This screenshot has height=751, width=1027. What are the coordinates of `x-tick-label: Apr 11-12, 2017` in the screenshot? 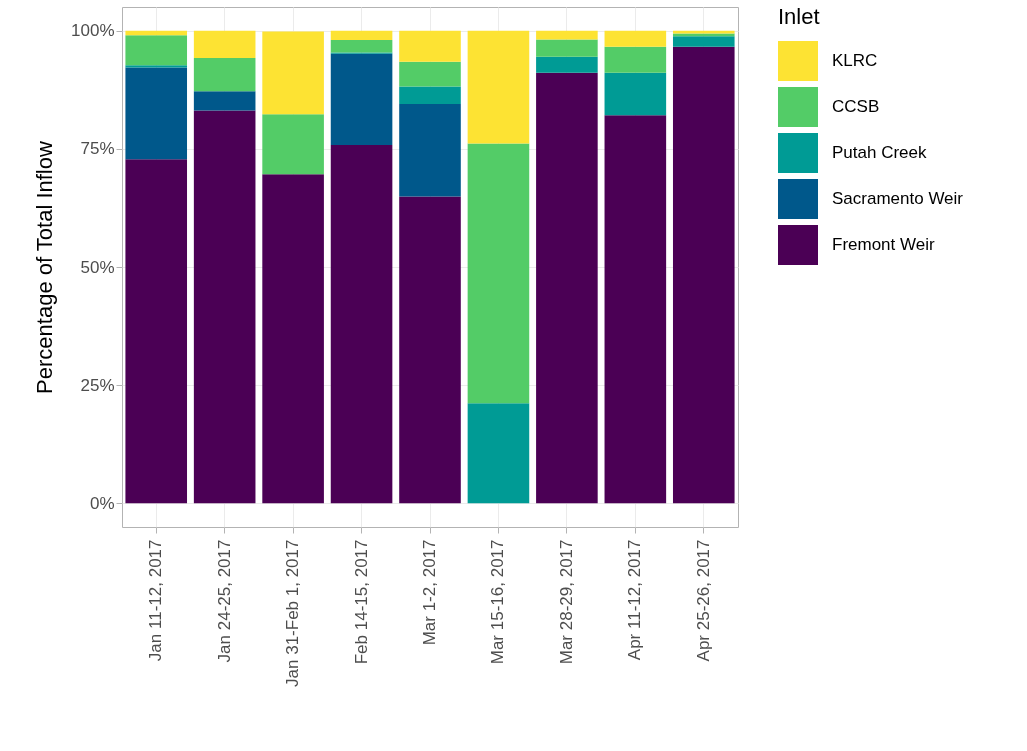 It's located at (635, 600).